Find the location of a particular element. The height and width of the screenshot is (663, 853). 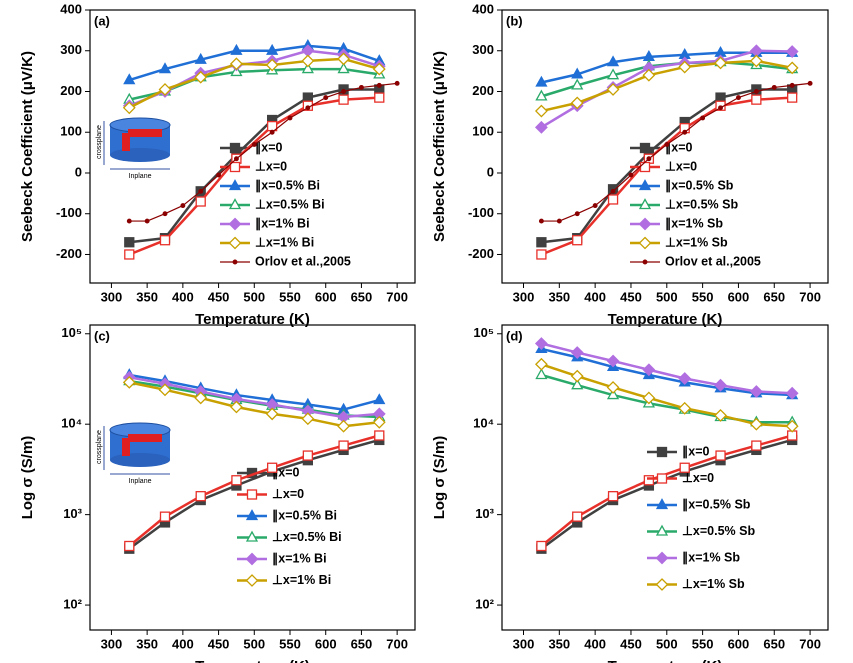

inset-diagram: Inplane crossplane is located at coordinates (133, 148).